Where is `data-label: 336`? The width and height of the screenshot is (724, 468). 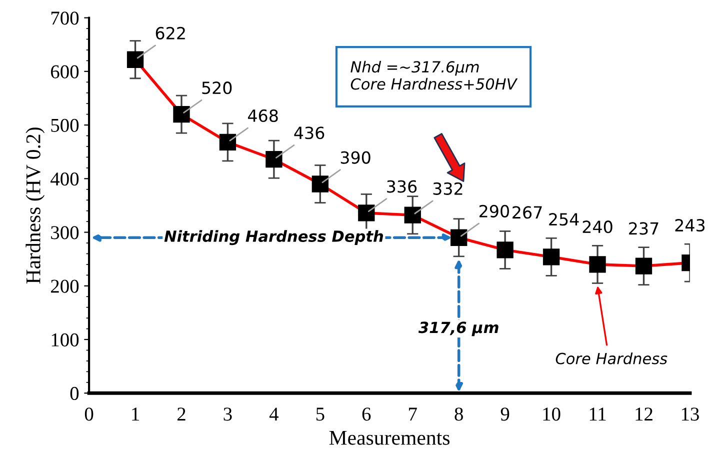
data-label: 336 is located at coordinates (402, 186).